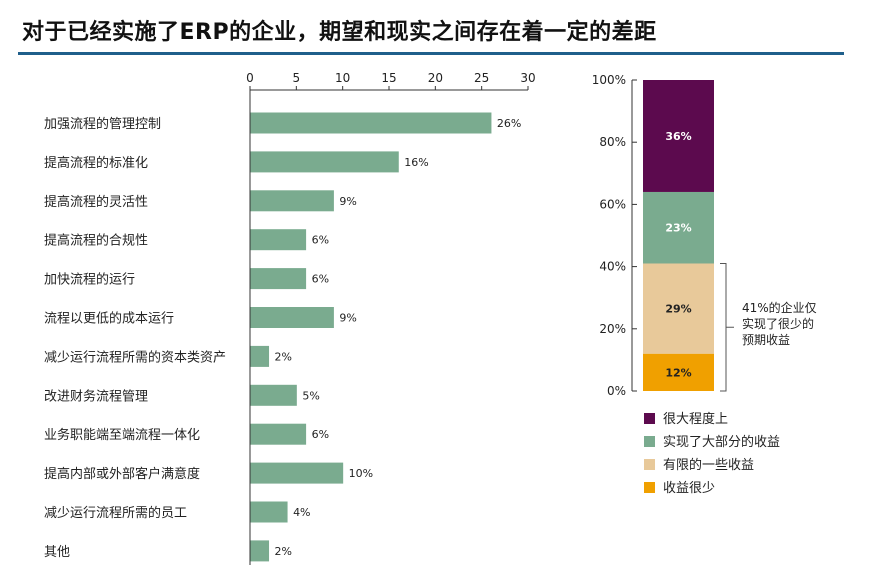 This screenshot has height=571, width=878. I want to click on annotation-bracket, so click(723, 327).